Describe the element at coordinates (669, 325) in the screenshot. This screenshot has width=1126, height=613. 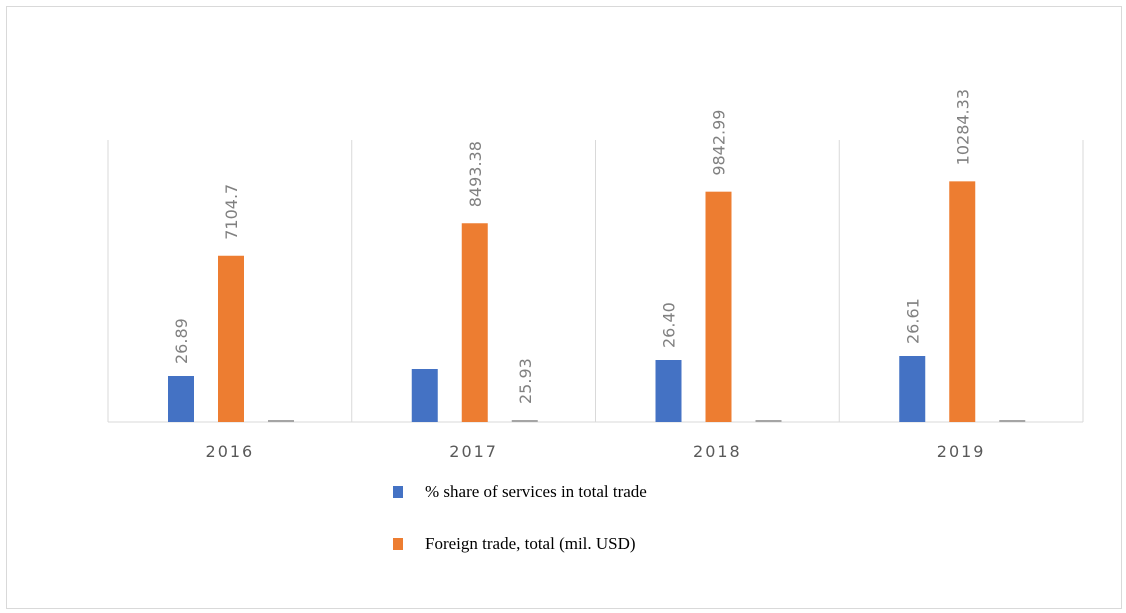
I see `data-label-services-share-2018: 26.40` at that location.